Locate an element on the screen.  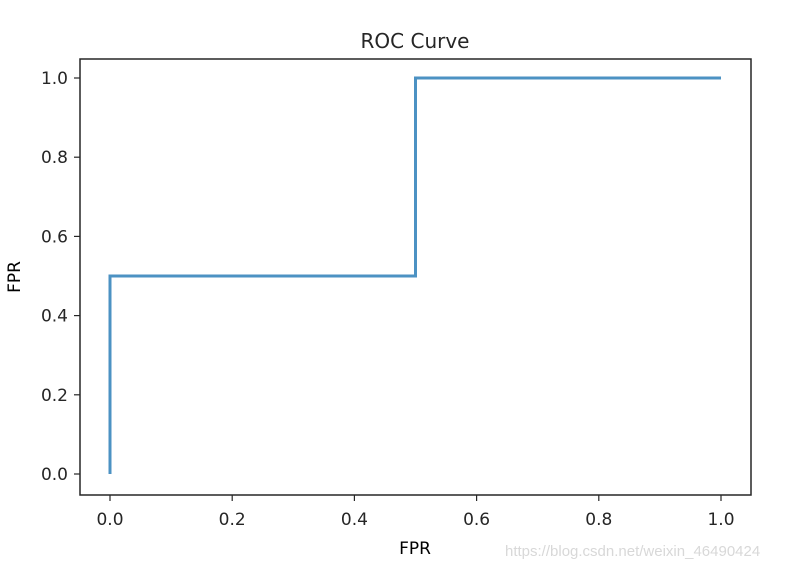
chart-title: ROC Curve is located at coordinates (415, 41).